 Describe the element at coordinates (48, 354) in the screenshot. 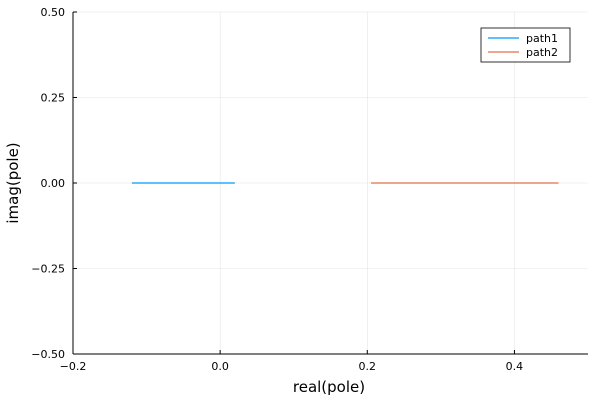

I see `y-tick-label: −0.50` at that location.